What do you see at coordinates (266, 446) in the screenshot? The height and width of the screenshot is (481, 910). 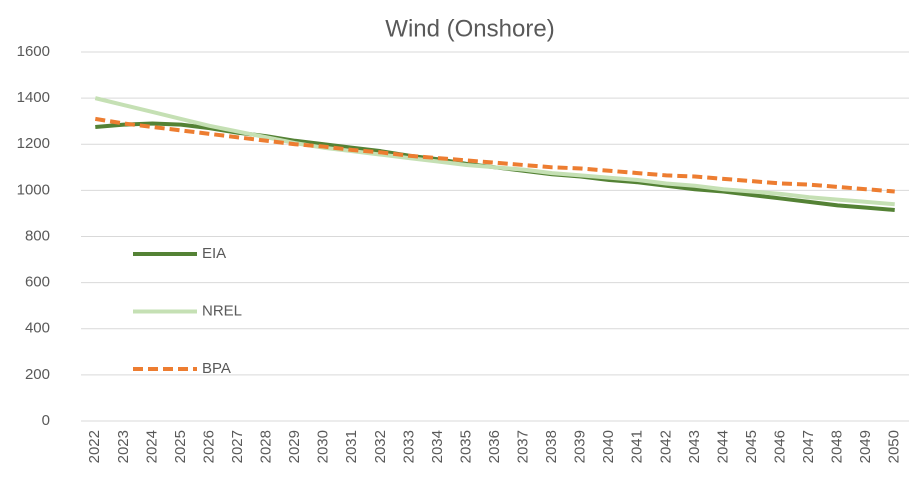 I see `x-tick-label: 2028` at bounding box center [266, 446].